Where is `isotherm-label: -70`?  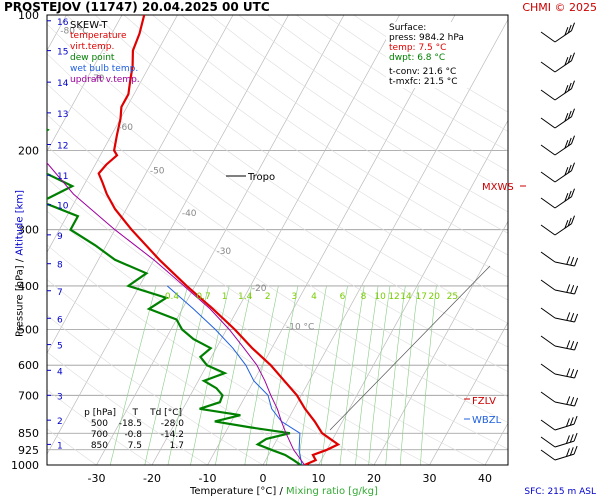 isotherm-label: -70 is located at coordinates (97, 79).